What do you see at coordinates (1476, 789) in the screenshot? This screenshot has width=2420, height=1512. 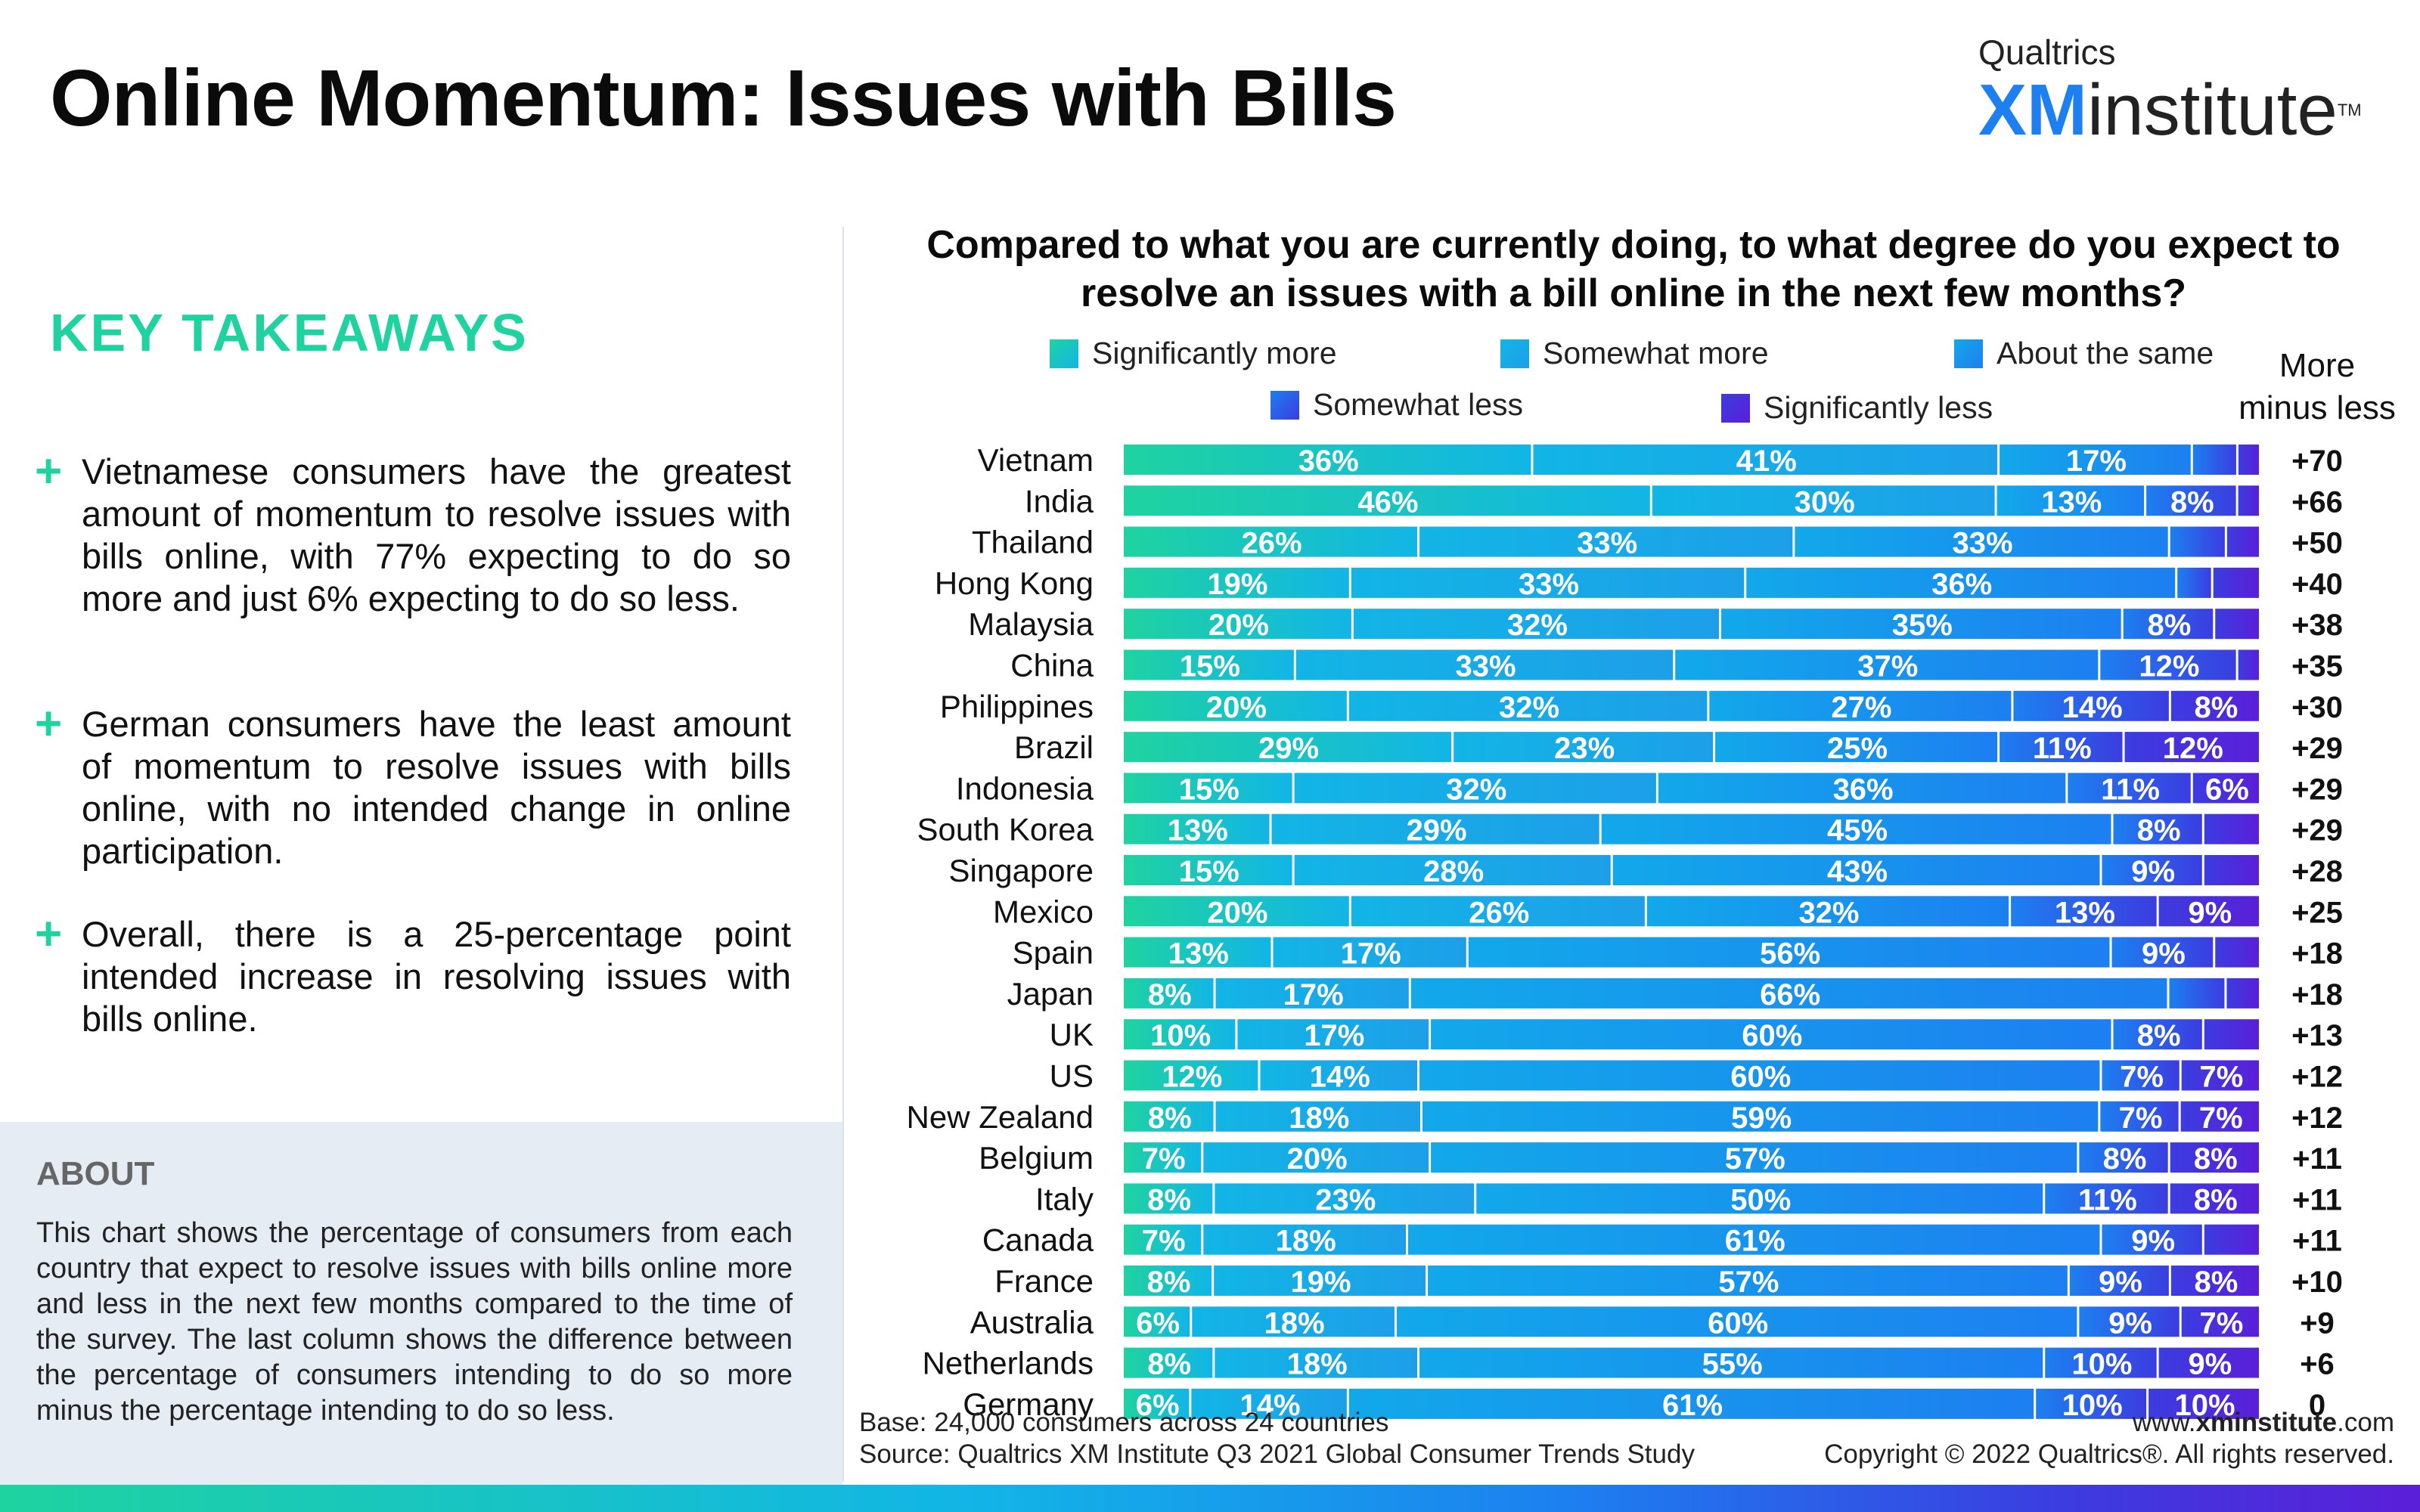 I see `data-label: 32%` at bounding box center [1476, 789].